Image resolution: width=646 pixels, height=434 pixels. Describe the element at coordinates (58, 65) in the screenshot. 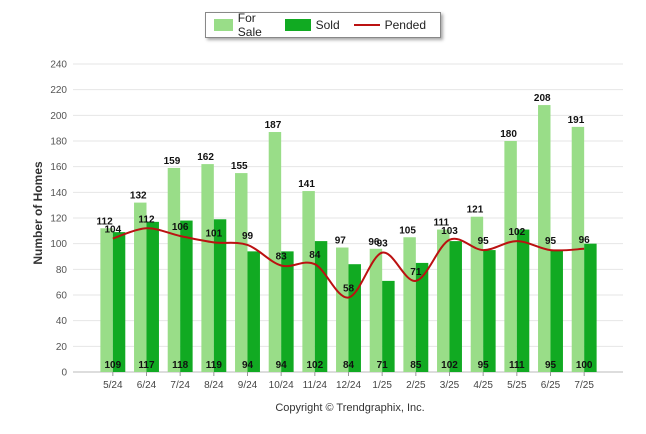

I see `y-tick-label: 240` at that location.